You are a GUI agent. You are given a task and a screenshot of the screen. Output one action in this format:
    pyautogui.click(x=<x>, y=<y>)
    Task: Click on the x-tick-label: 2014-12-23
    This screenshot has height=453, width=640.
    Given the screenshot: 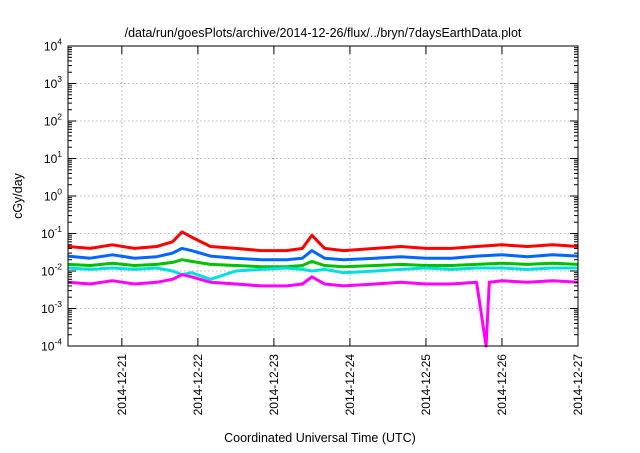 What is the action you would take?
    pyautogui.click(x=274, y=385)
    